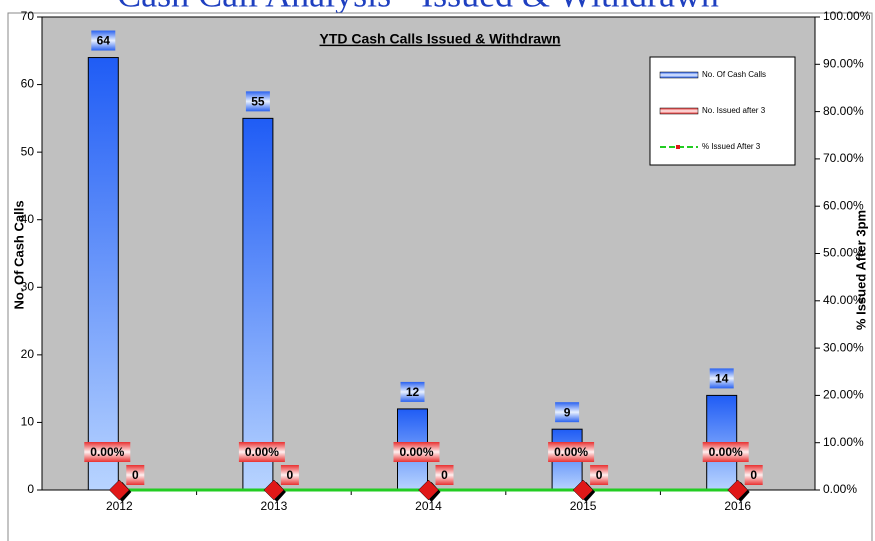 Image resolution: width=875 pixels, height=541 pixels. I want to click on legend-label: No. Of Cash Calls, so click(734, 74).